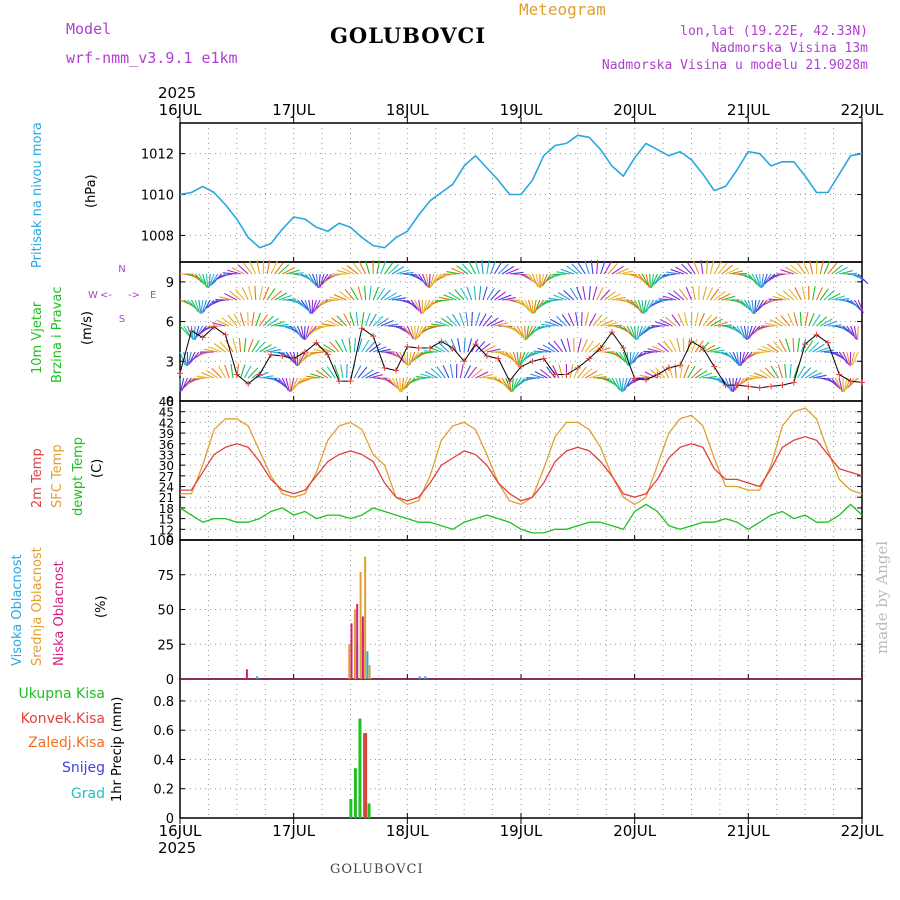 Image resolution: width=900 pixels, height=900 pixels. I want to click on high-cloud-bar, so click(419, 677).